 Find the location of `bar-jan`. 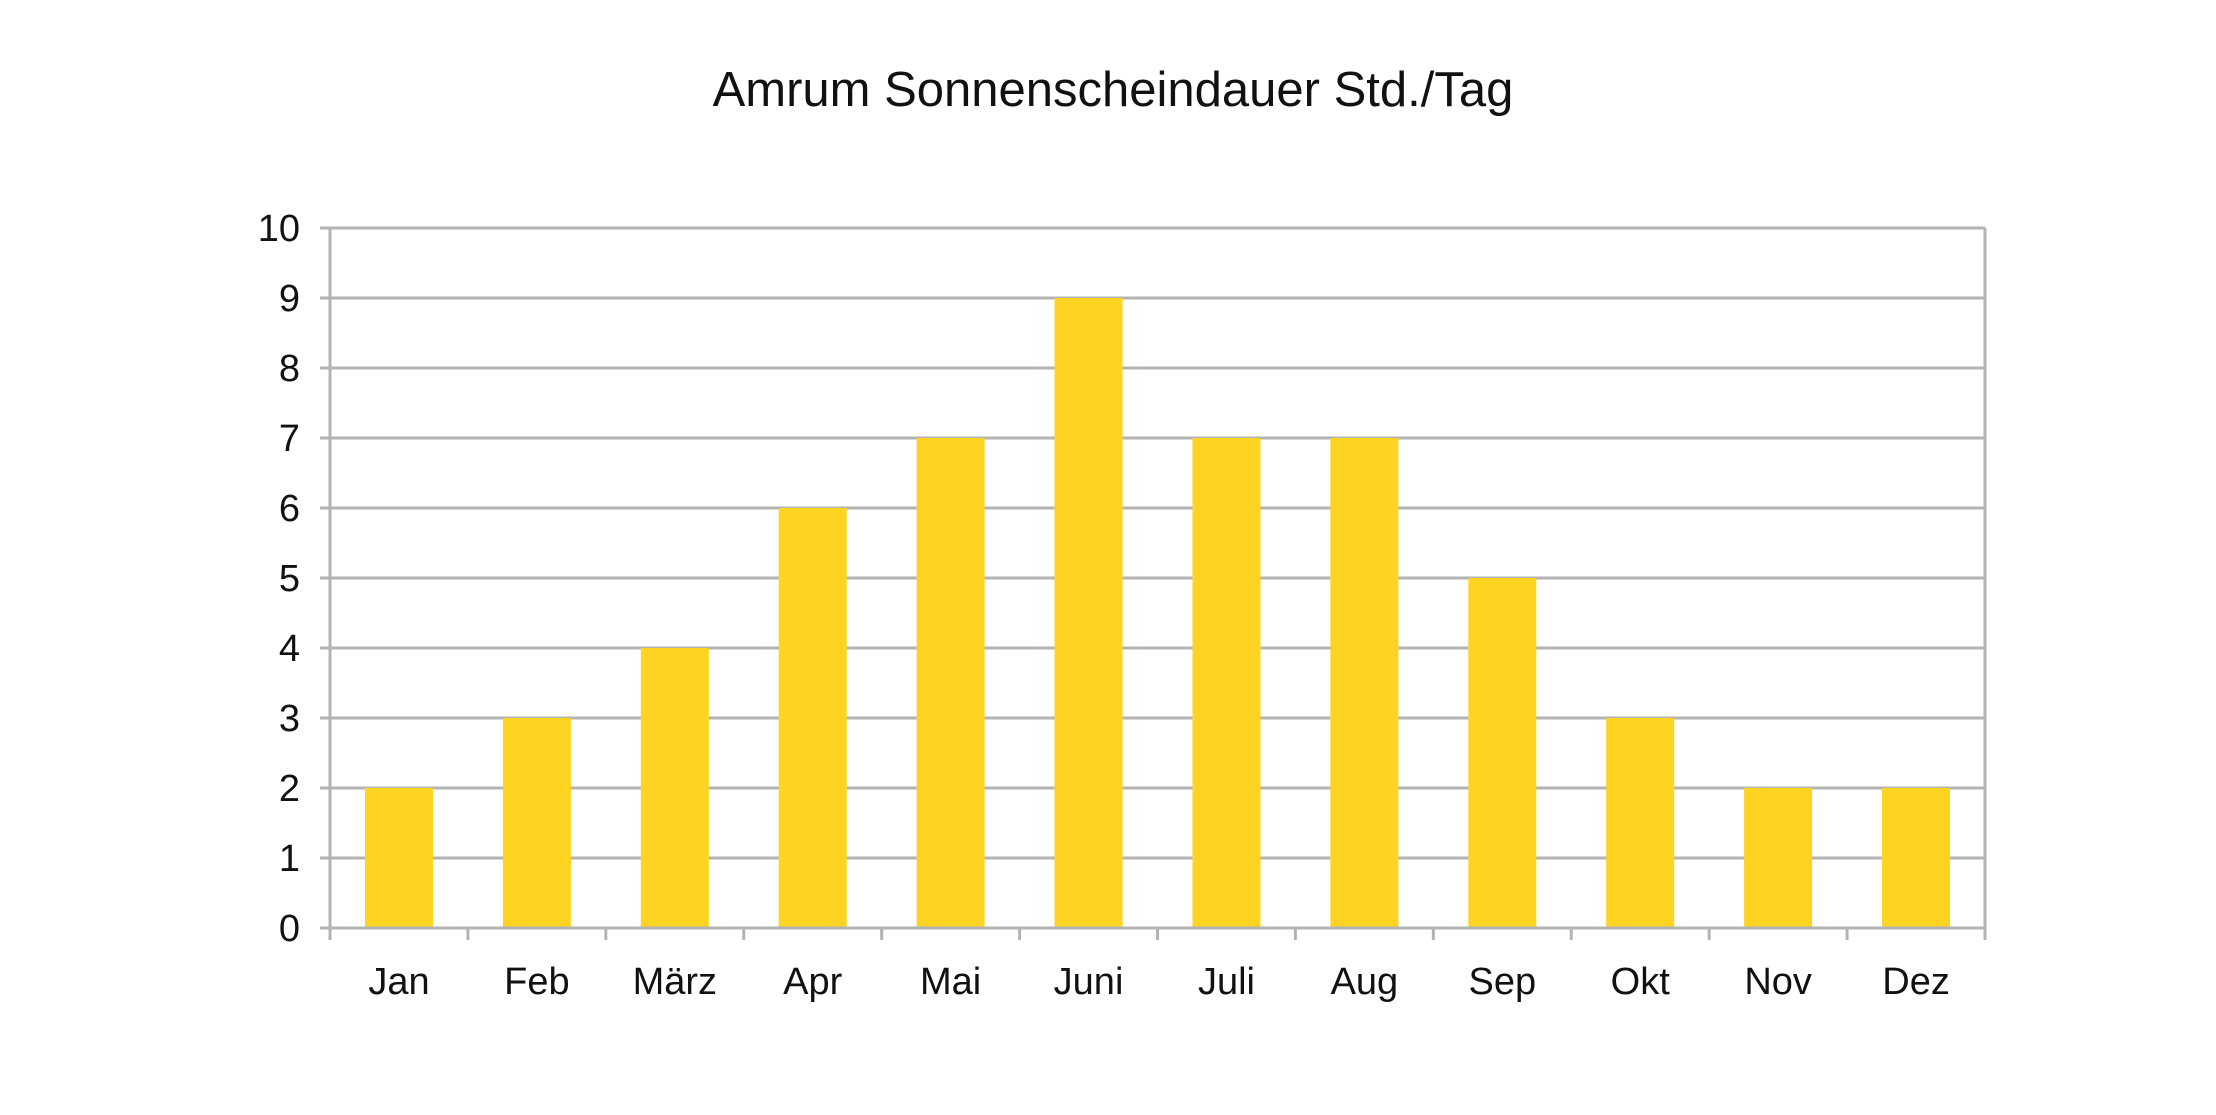

bar-jan is located at coordinates (398, 858).